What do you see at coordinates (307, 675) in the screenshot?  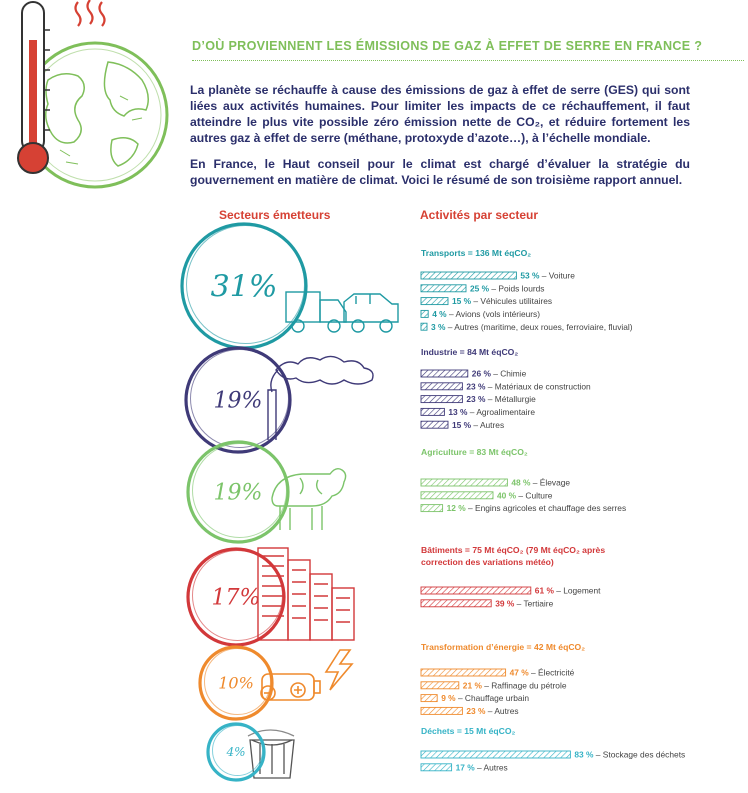 I see `battery-lightning-icon` at bounding box center [307, 675].